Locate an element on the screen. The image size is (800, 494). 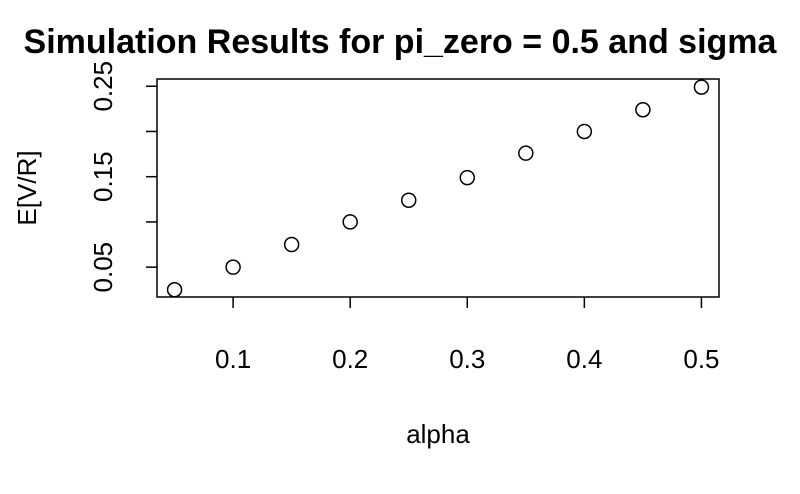
x-tick-label: 0.4 is located at coordinates (584, 359).